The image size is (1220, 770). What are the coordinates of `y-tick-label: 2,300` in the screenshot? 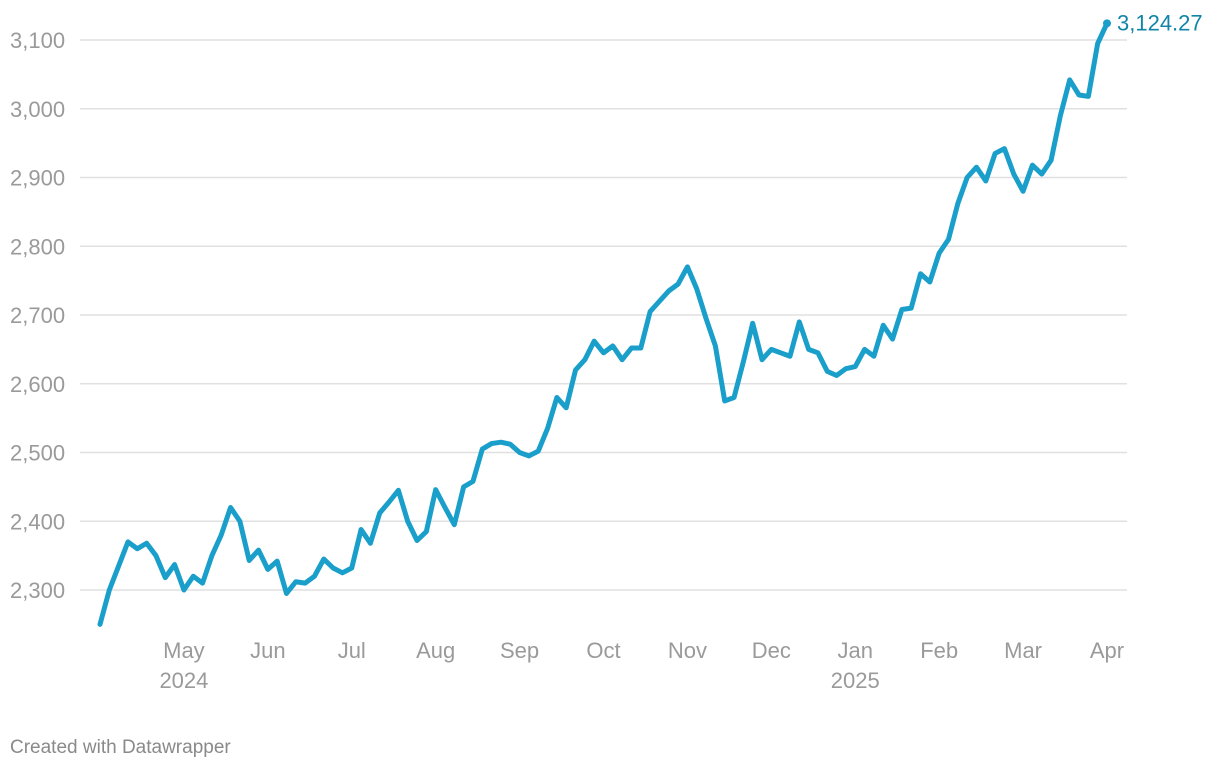 It's located at (37, 590).